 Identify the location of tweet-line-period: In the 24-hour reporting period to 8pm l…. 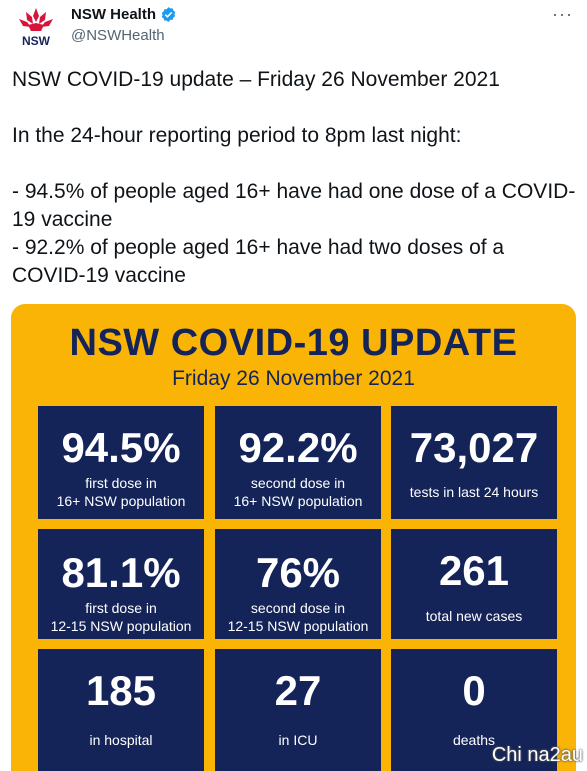
(237, 135).